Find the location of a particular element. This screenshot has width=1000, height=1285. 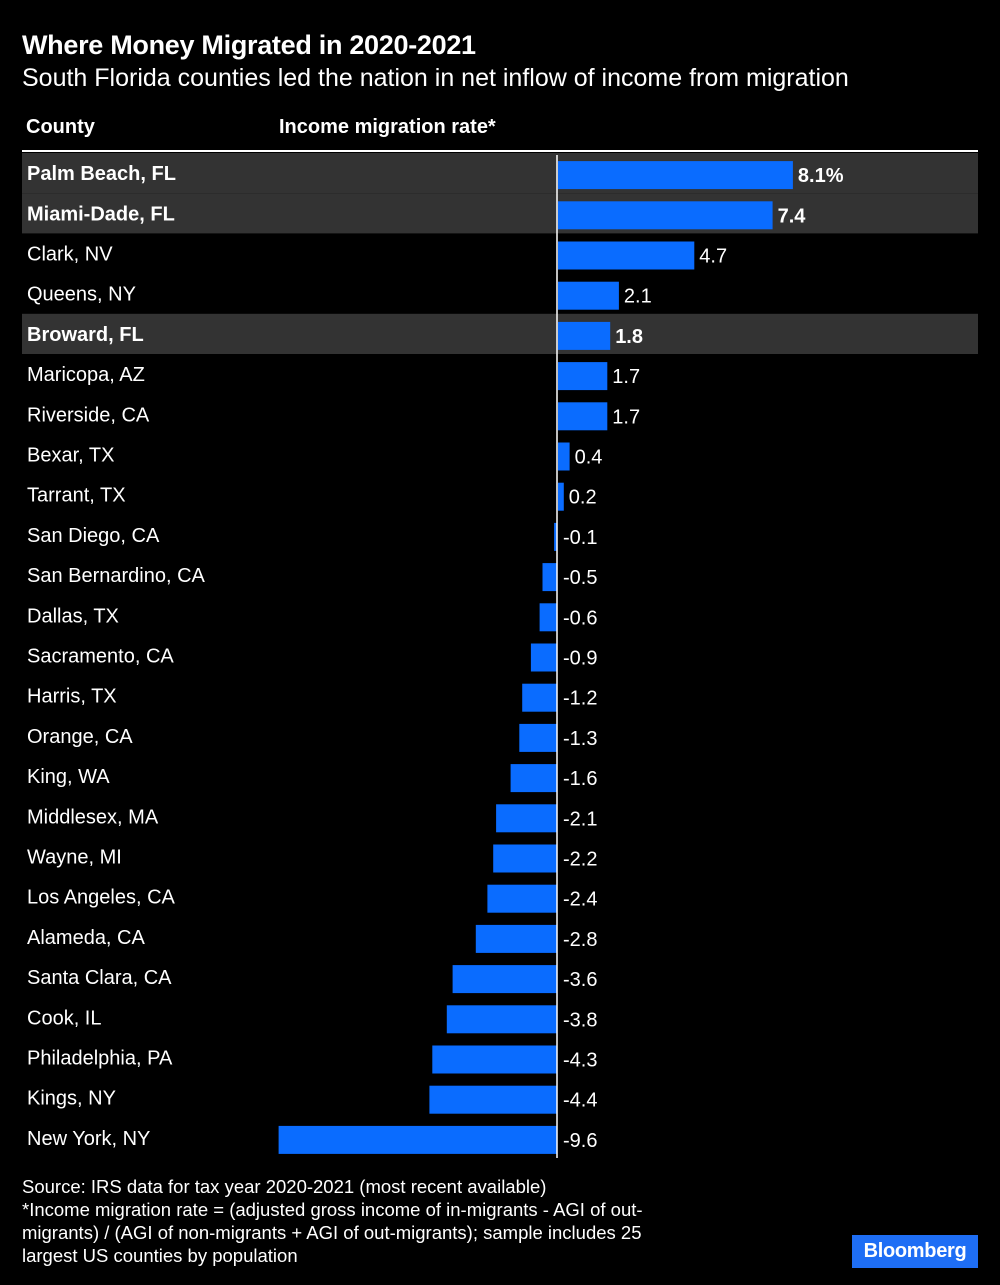

value-label-broward-fl: 1.8 is located at coordinates (629, 337).